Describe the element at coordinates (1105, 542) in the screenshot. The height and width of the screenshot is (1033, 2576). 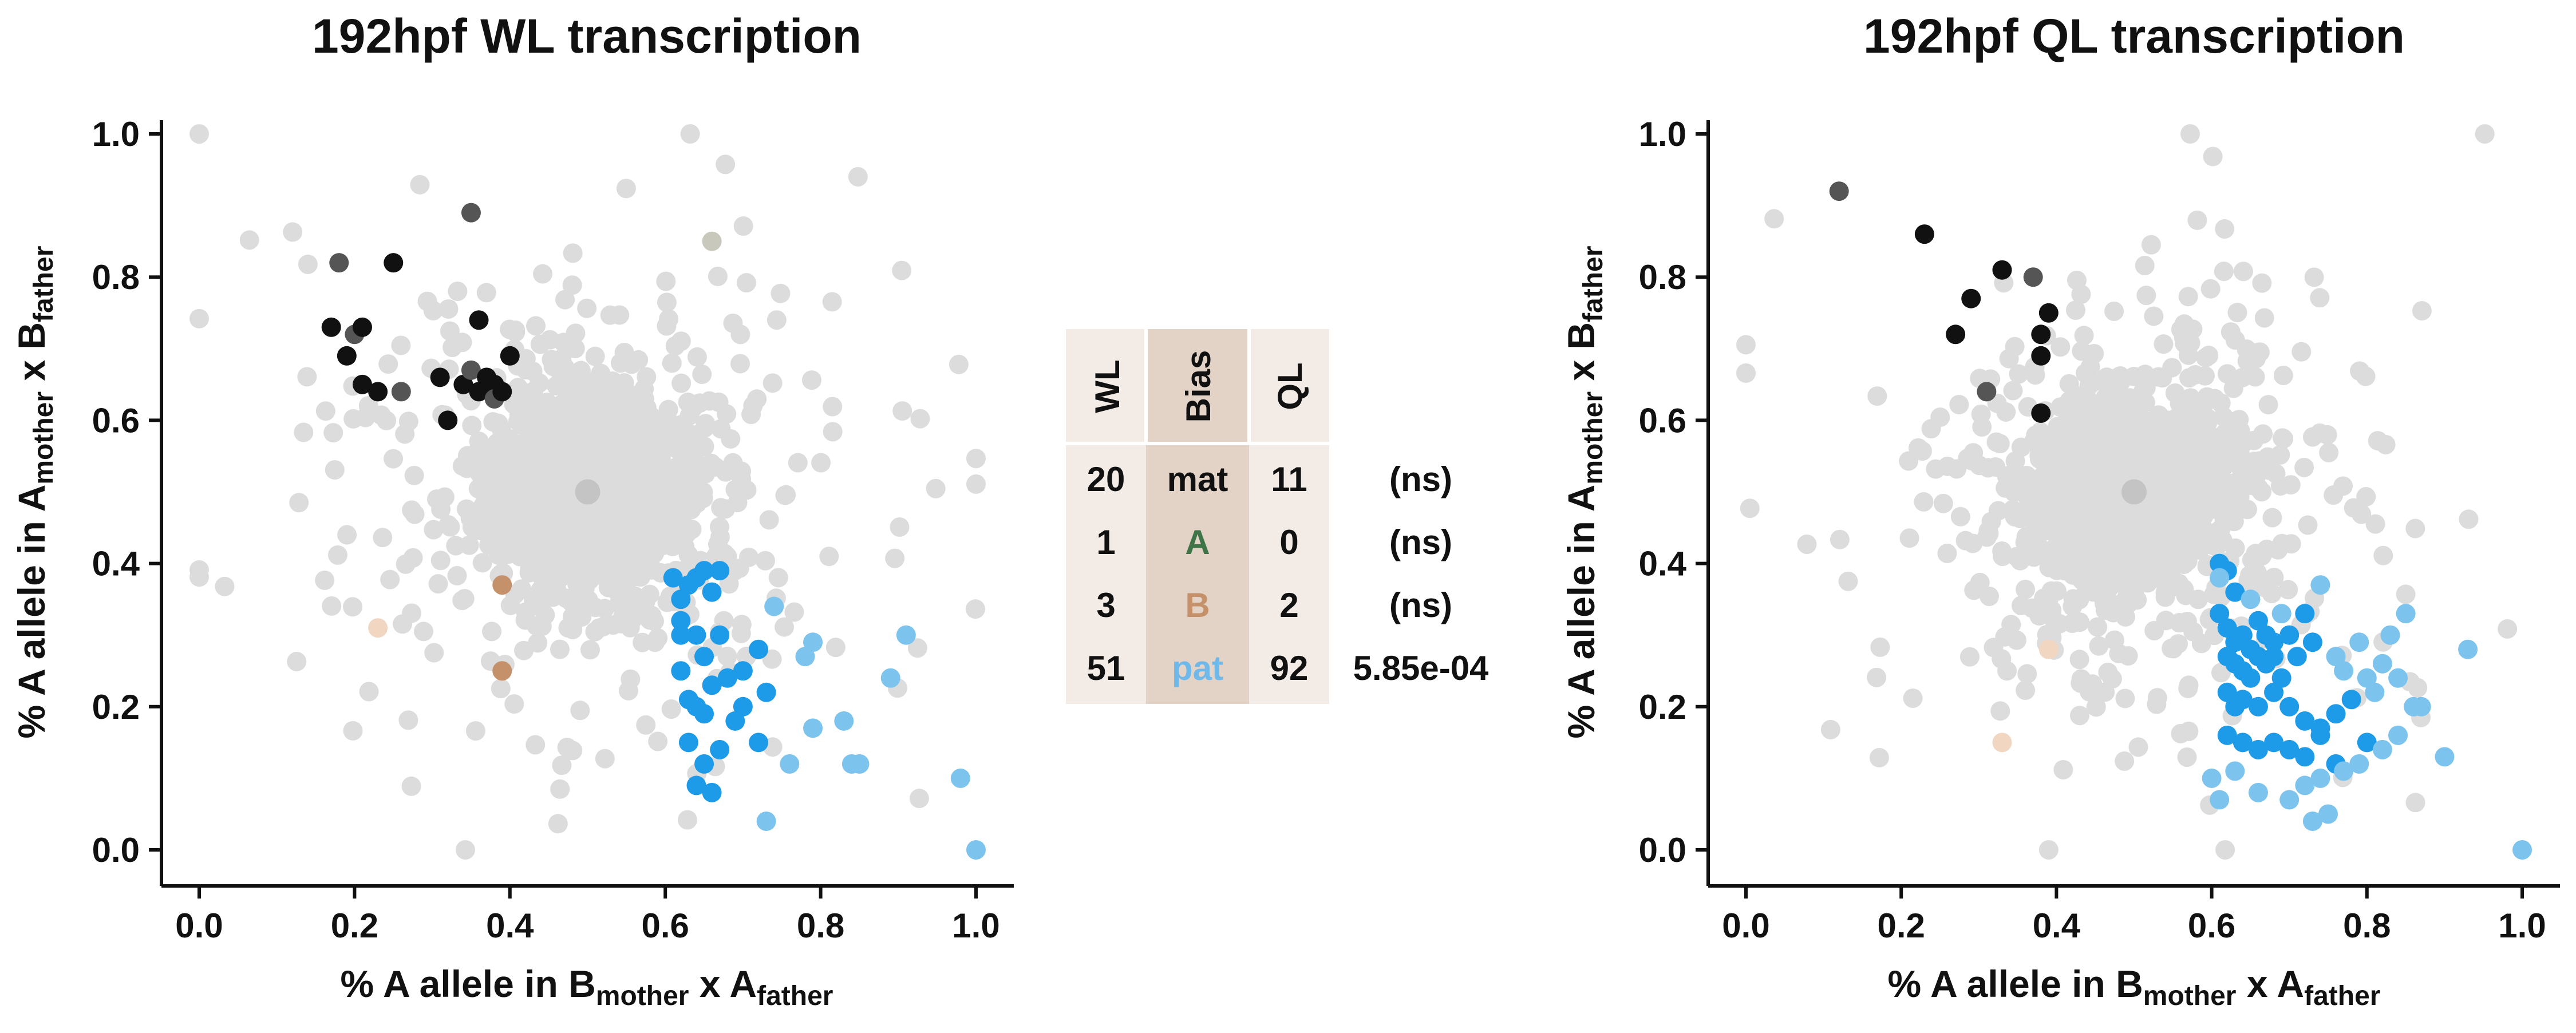
I see `table-cell-wl: 1` at that location.